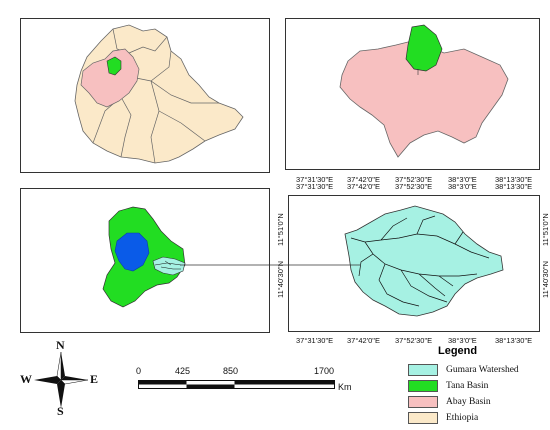 This screenshot has height=430, width=550. I want to click on tana-basin-detail-shape, so click(424, 48).